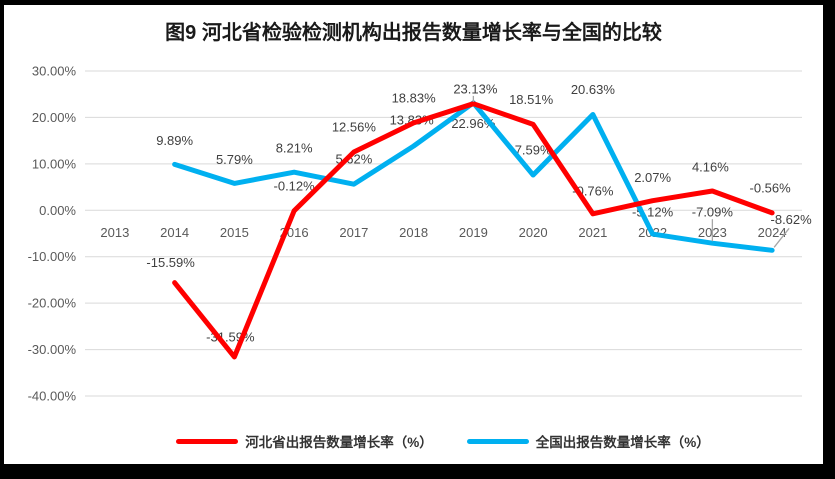 The image size is (835, 479). I want to click on data-label-national: 5.79%, so click(234, 159).